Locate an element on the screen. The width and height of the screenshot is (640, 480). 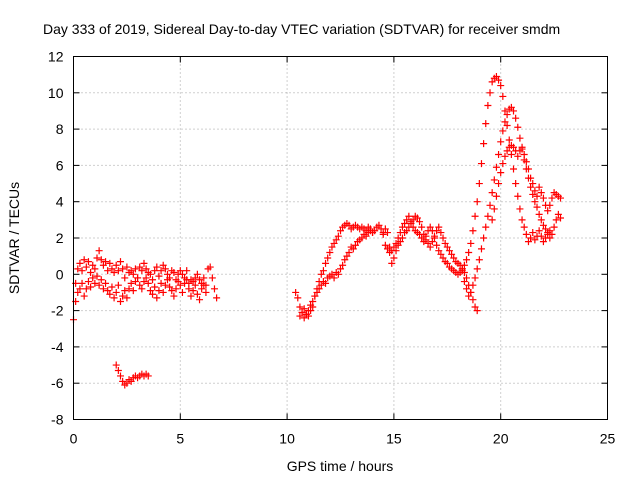
y-tick-label: 0 is located at coordinates (60, 274).